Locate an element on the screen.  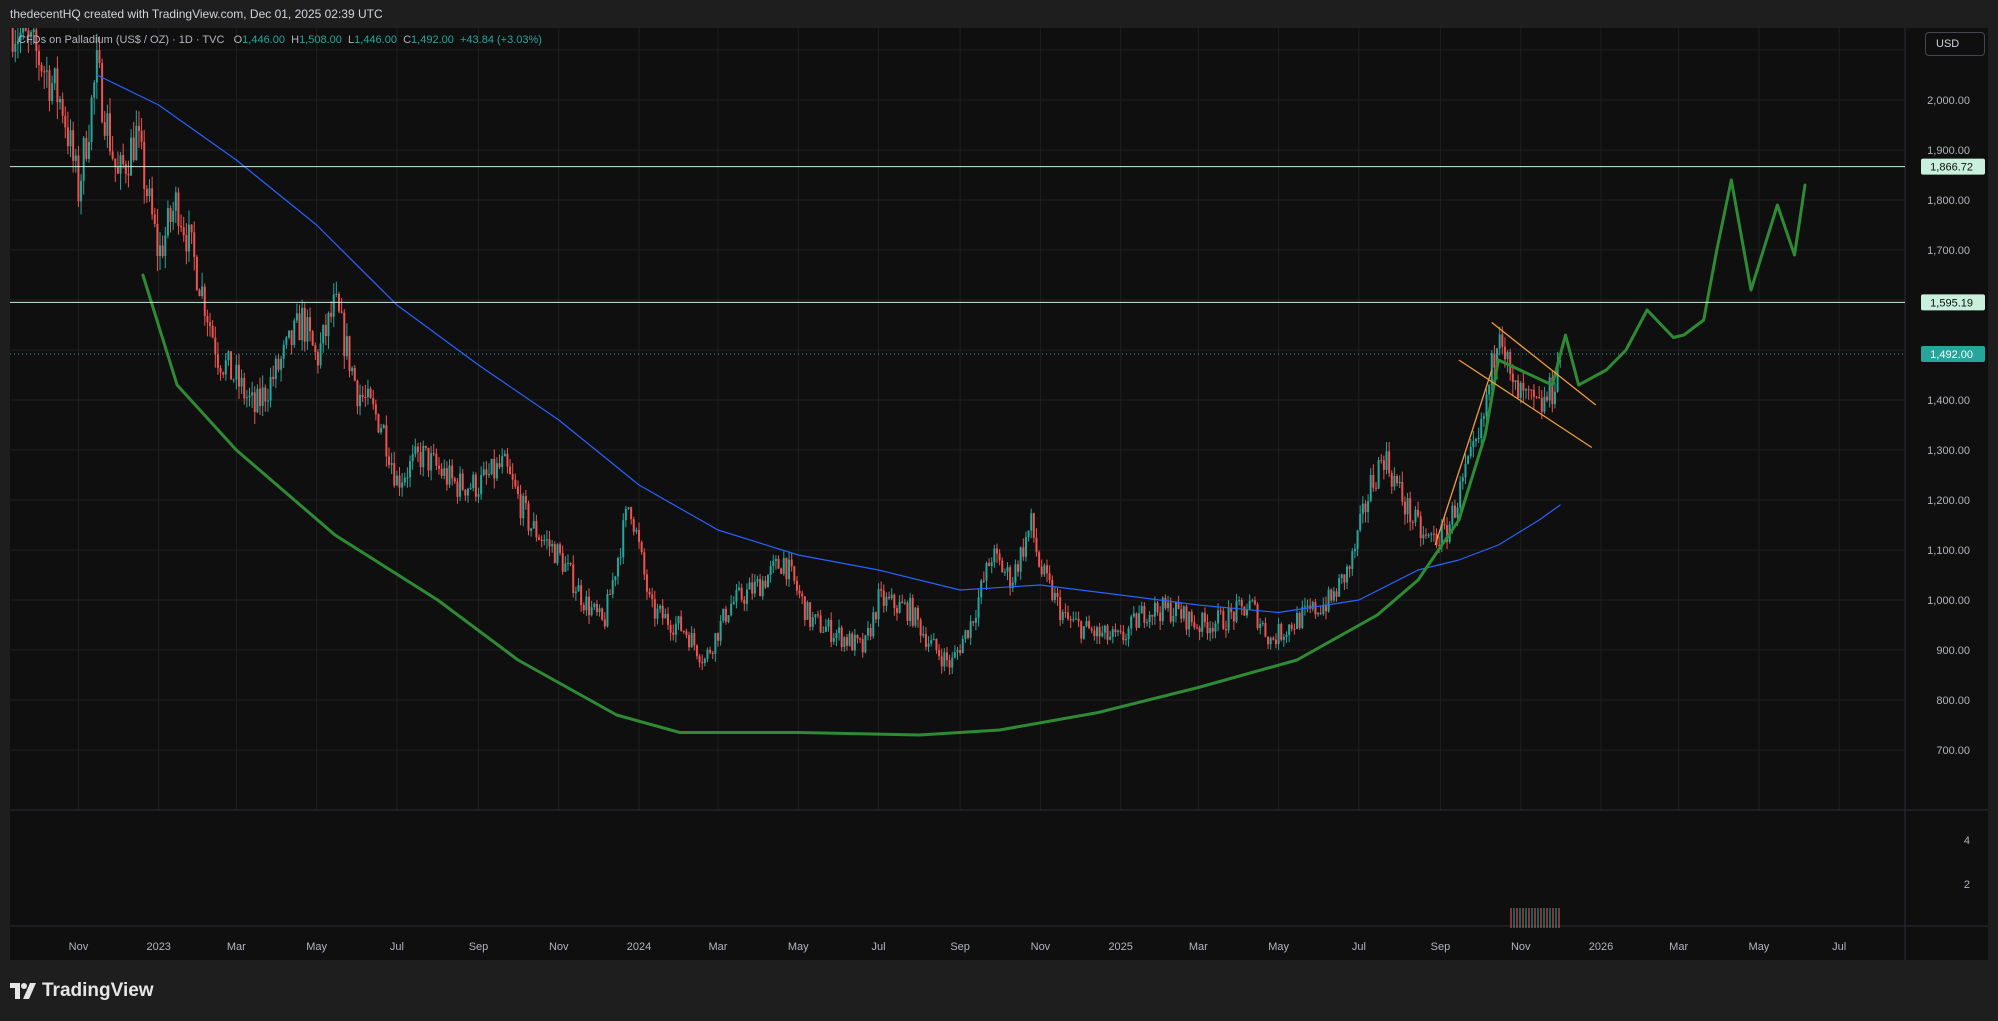
y-axis-tick-label: 1,900.00 is located at coordinates (1948, 151).